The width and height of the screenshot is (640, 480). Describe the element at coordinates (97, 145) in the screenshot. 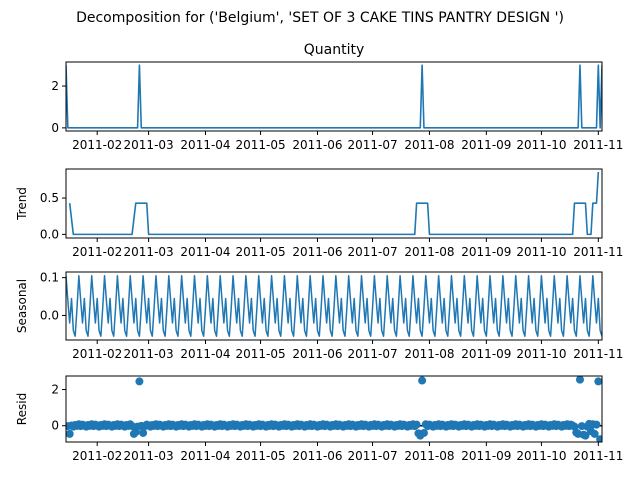

I see `x-tick-label-quantity: 2011-02` at that location.